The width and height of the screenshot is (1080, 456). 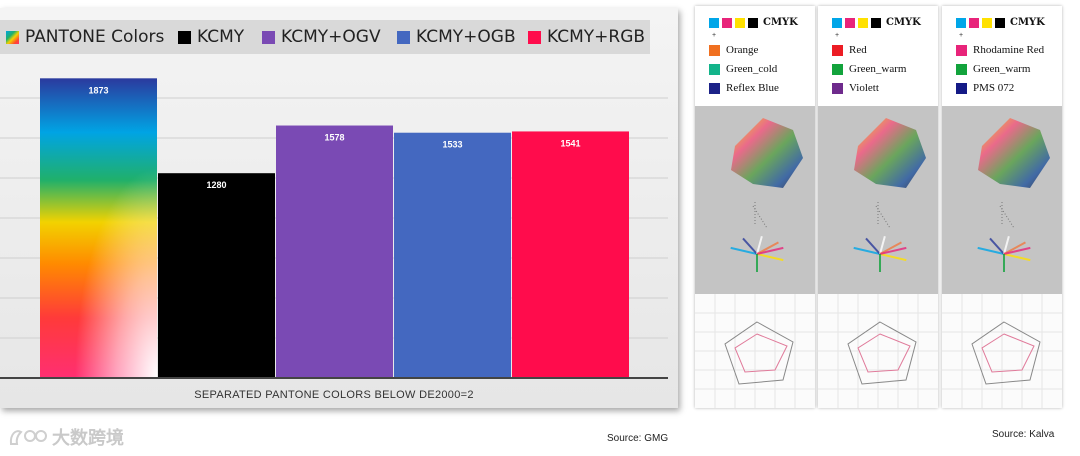 I want to click on ink-item: Green_cold, so click(x=743, y=69).